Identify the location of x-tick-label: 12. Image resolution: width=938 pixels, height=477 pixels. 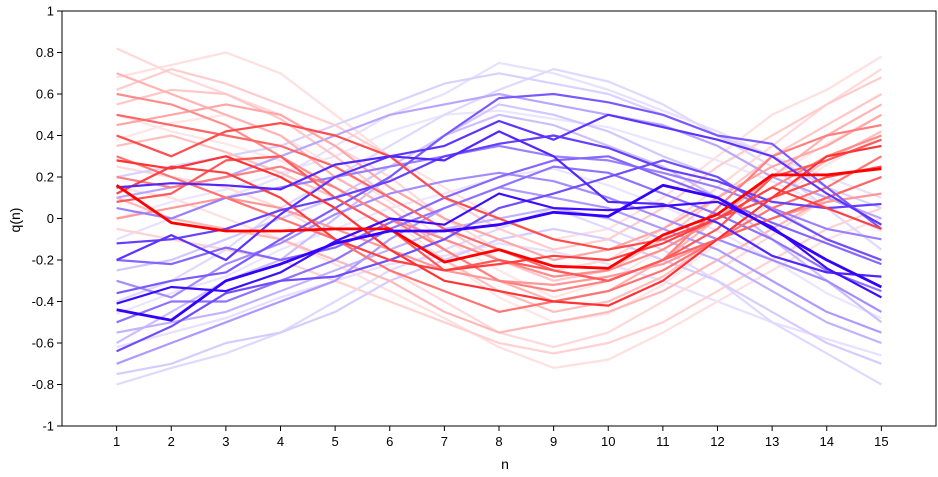
(717, 441).